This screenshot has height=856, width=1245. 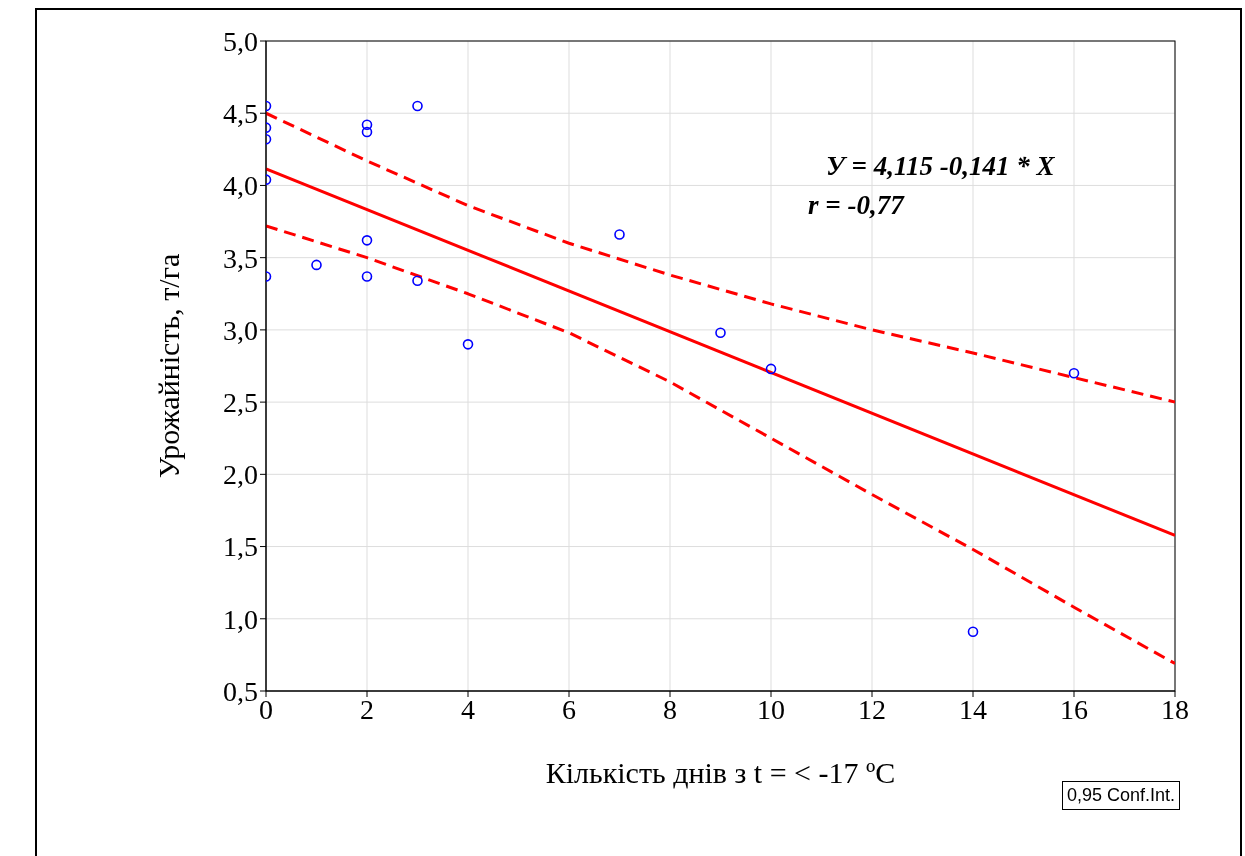 I want to click on y-tick-label: 1,5, so click(x=240, y=547).